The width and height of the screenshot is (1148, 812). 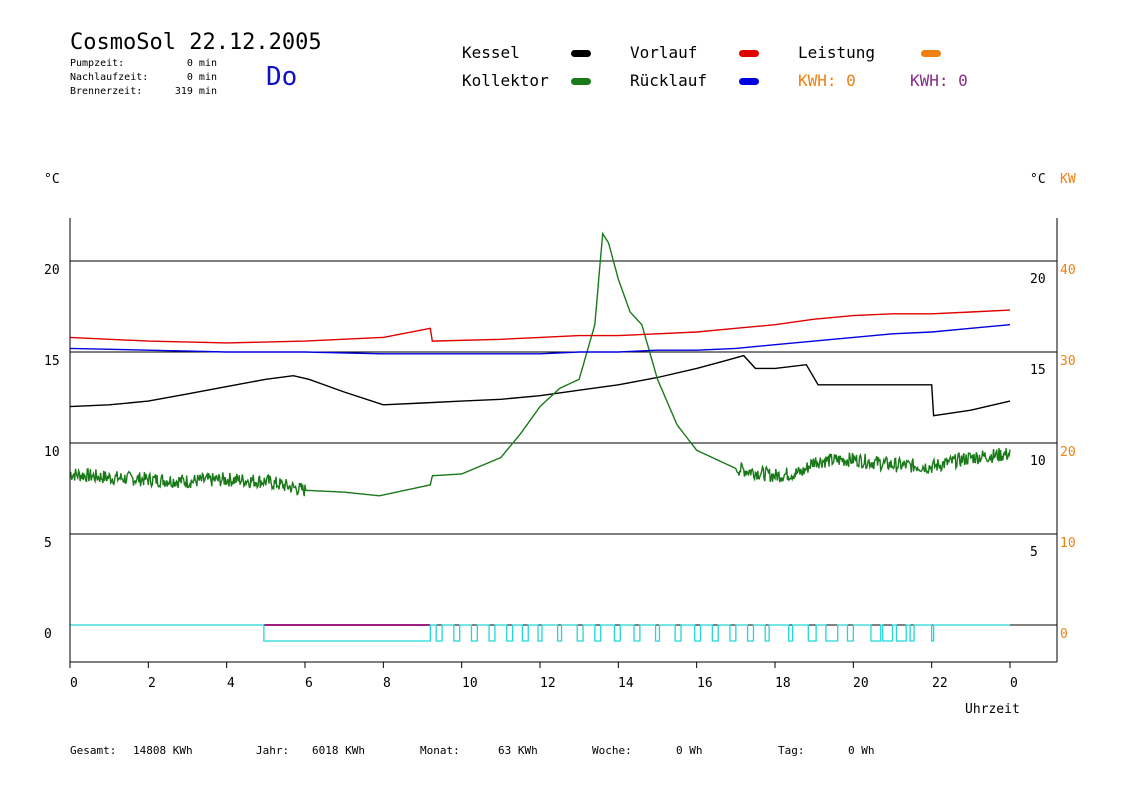 I want to click on left-tick-label: 15, so click(x=52, y=361).